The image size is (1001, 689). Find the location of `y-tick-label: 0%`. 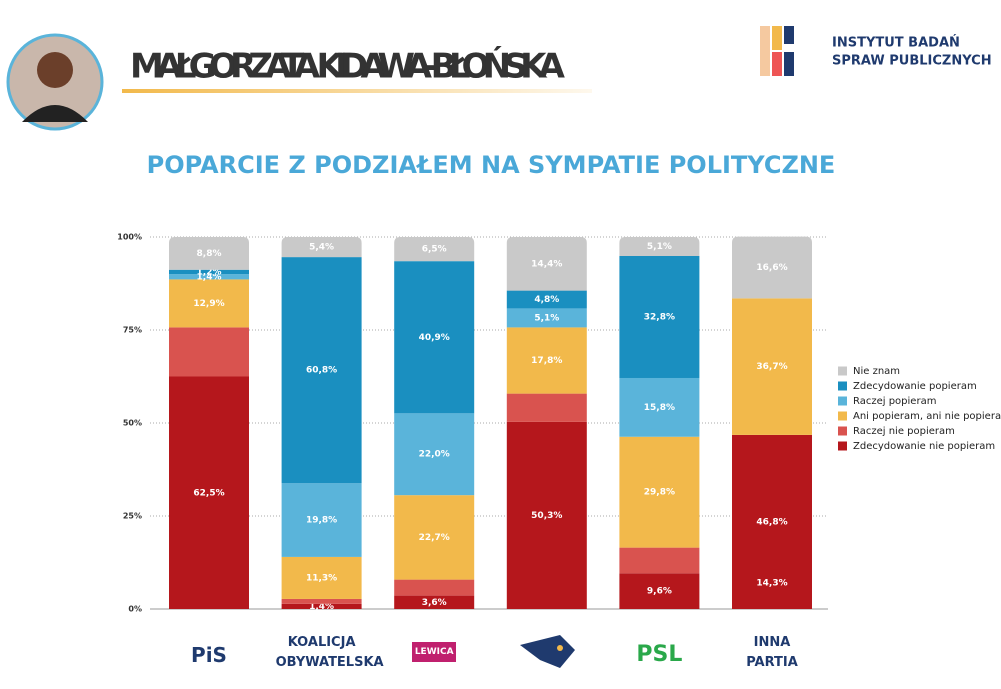

y-tick-label: 0% is located at coordinates (135, 609).